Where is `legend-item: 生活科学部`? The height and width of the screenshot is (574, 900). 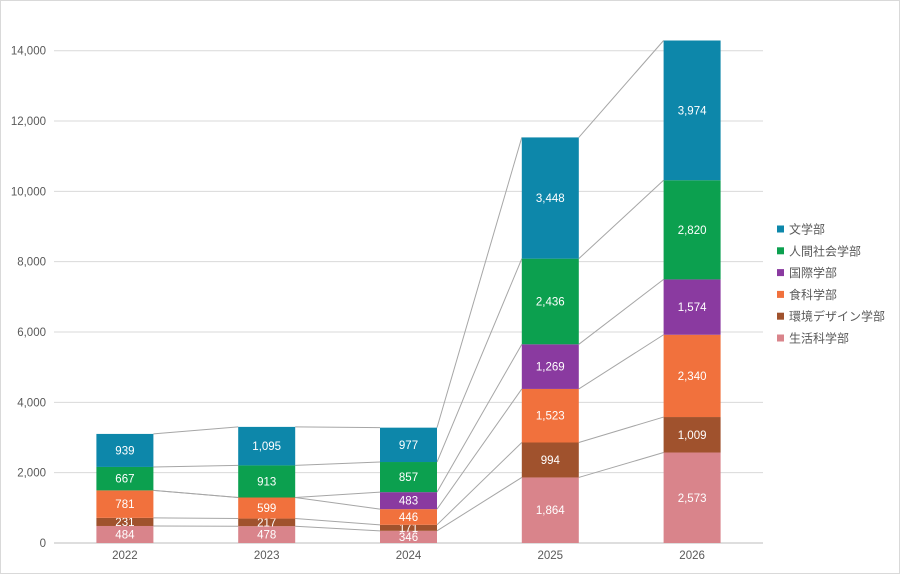 legend-item: 生活科学部 is located at coordinates (813, 338).